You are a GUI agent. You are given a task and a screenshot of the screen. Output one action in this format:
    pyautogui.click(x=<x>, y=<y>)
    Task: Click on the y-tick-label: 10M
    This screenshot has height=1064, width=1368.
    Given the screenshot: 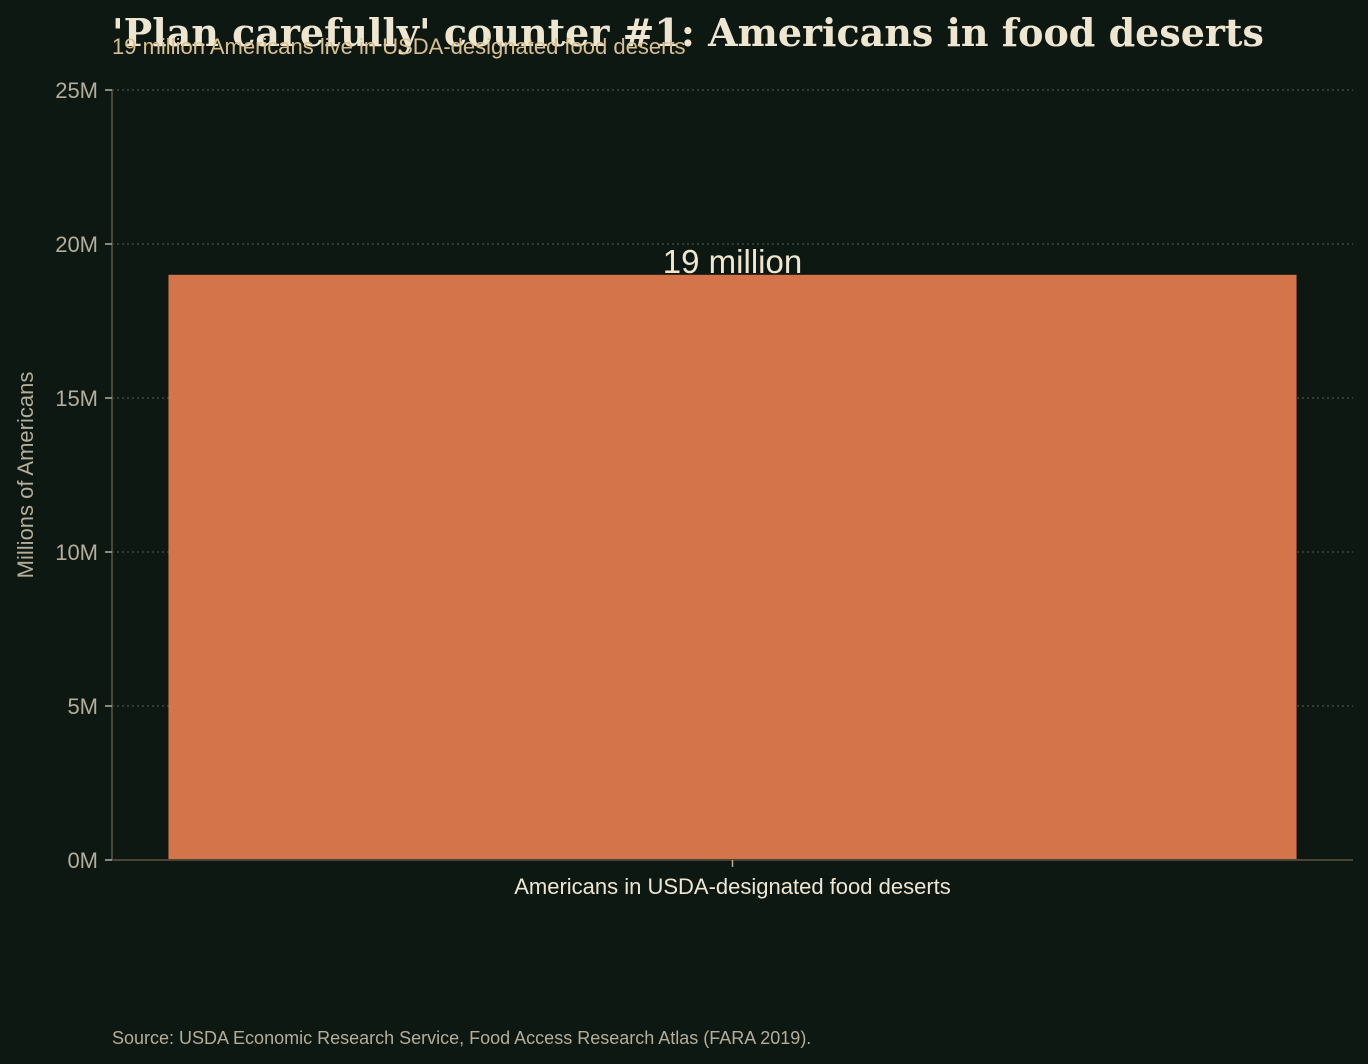 What is the action you would take?
    pyautogui.click(x=76, y=552)
    